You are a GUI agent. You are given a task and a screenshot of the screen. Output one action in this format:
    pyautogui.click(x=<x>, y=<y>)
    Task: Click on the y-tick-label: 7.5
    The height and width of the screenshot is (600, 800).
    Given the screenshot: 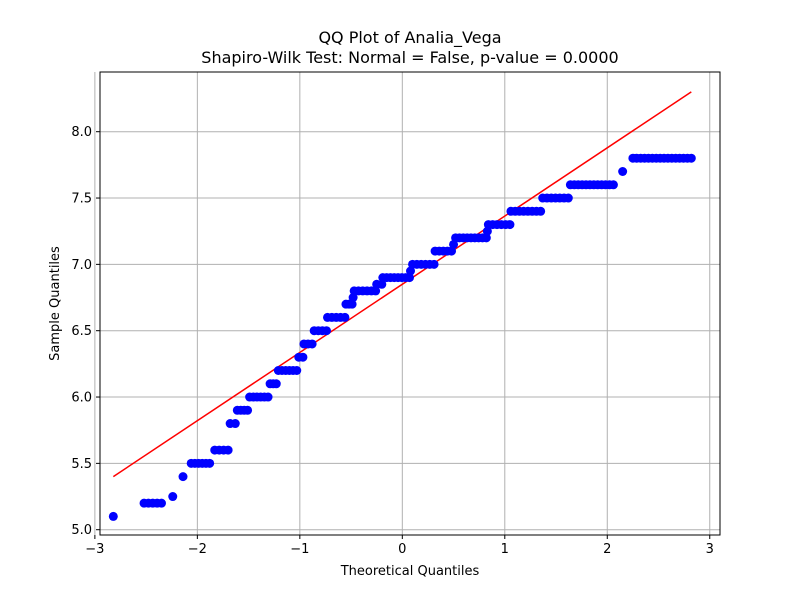 What is the action you would take?
    pyautogui.click(x=81, y=199)
    